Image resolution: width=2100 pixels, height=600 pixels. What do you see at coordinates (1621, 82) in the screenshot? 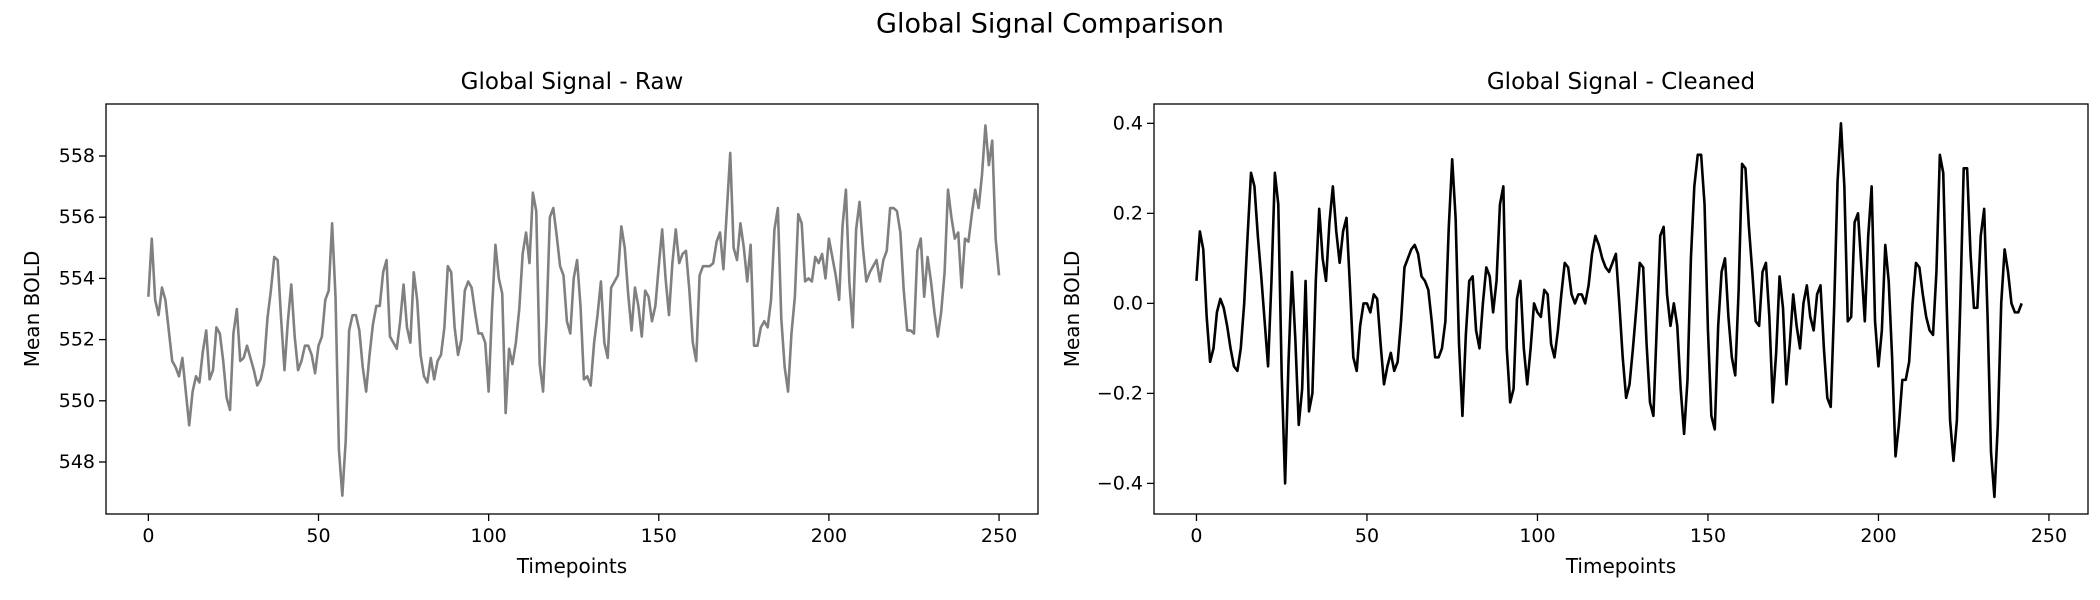
I see `chart-title-cleaned: Global Signal - Cleaned` at bounding box center [1621, 82].